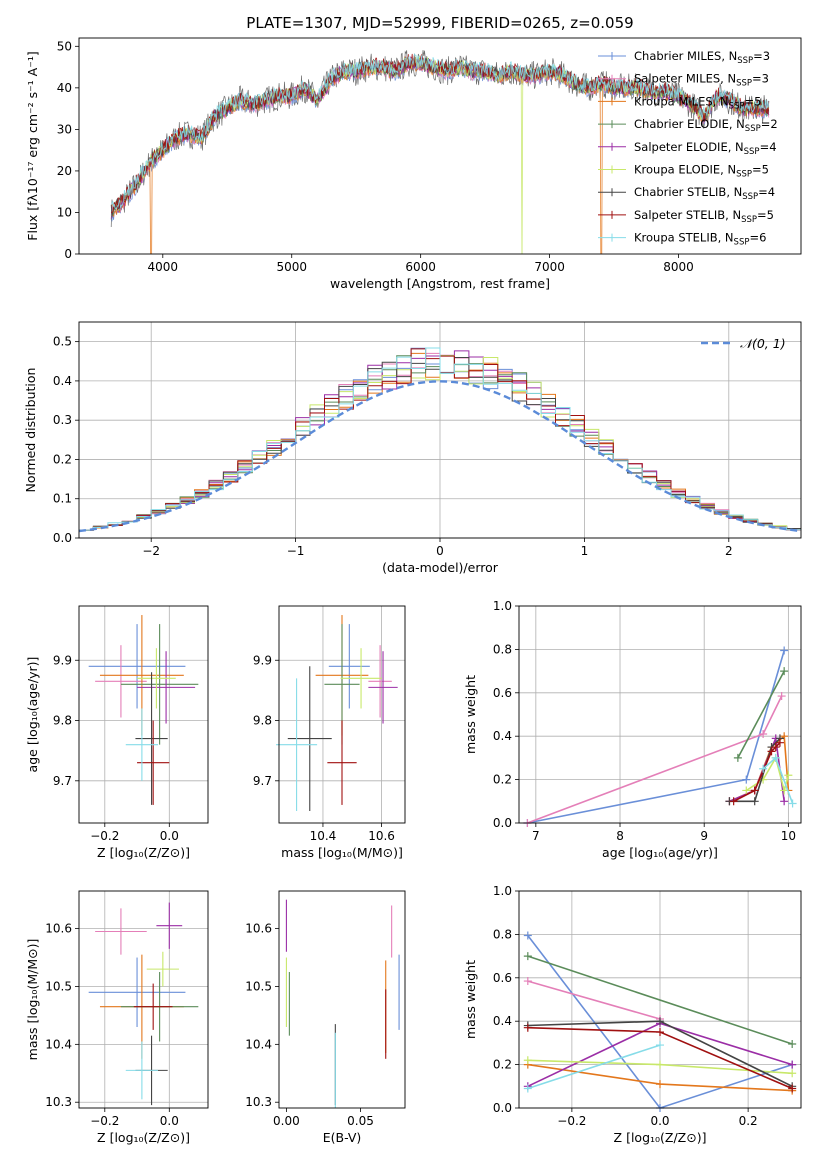  I want to click on x-tick-label: 0, so click(440, 551).